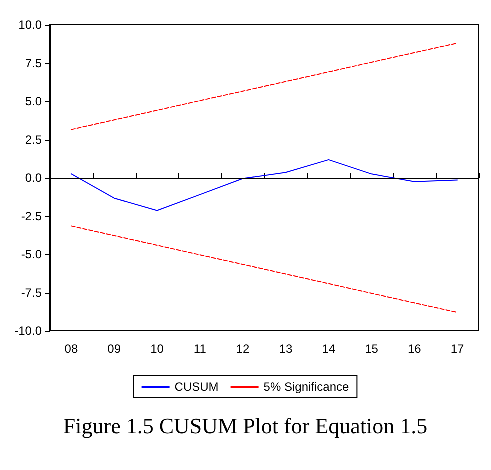 Image resolution: width=491 pixels, height=470 pixels. Describe the element at coordinates (245, 426) in the screenshot. I see `text: Figure 1.5 CUSUM Plot for Equation 1.5` at that location.